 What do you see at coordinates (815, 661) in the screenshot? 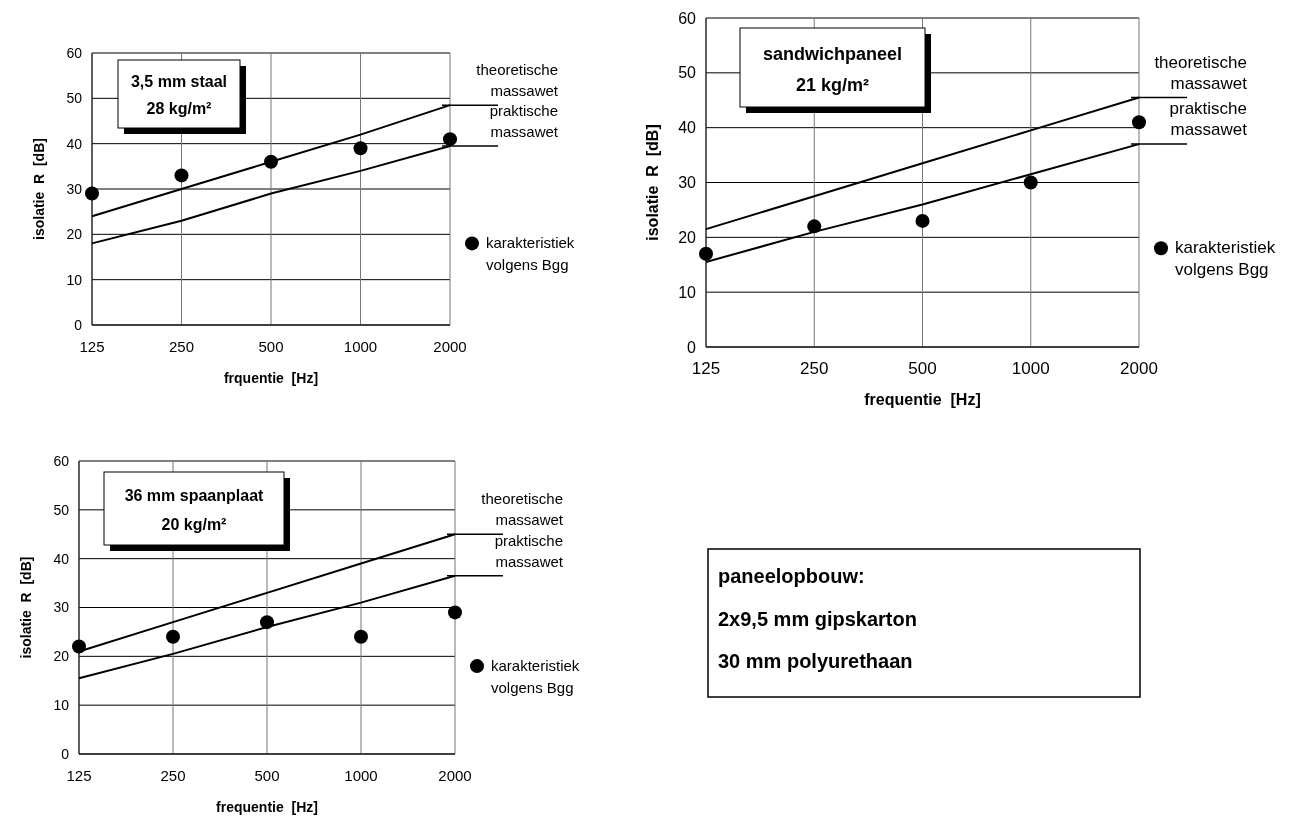
I see `text: 30 mm polyurethaan` at bounding box center [815, 661].